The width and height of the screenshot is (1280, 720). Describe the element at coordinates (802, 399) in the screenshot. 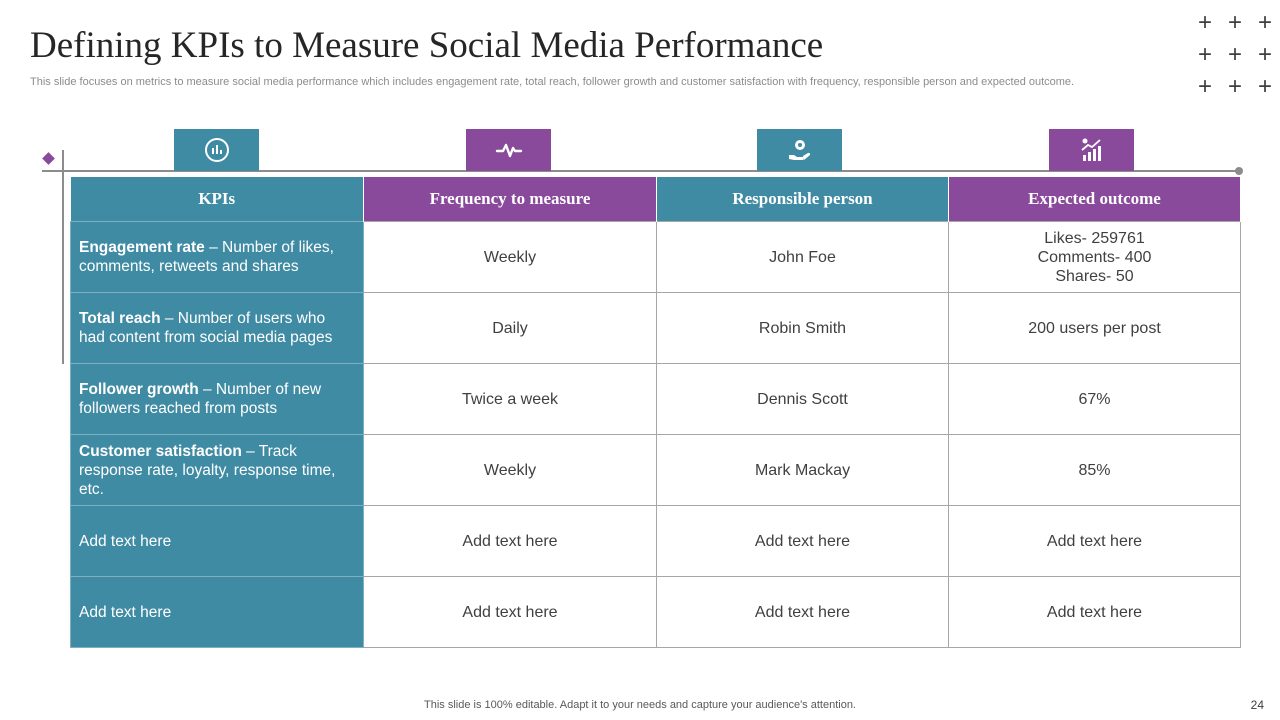

I see `person-cell: Dennis Scott` at that location.